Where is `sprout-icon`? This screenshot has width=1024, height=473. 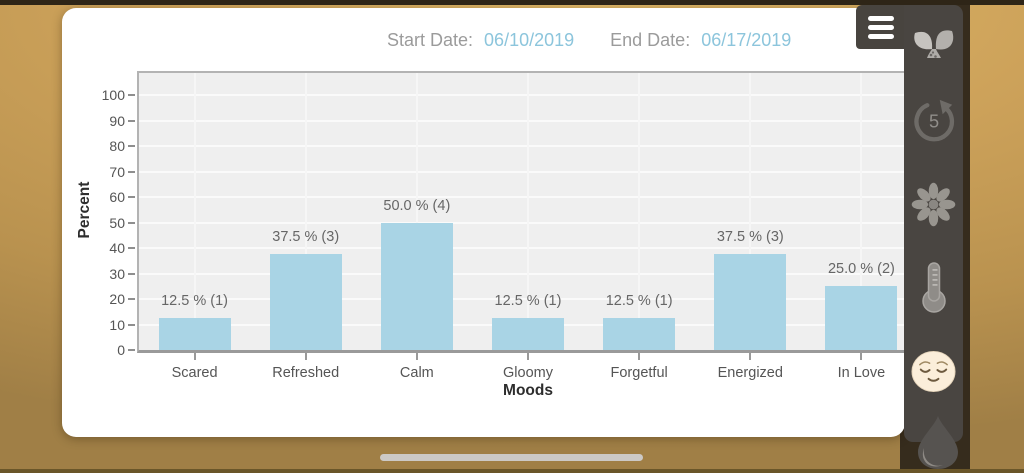 sprout-icon is located at coordinates (933, 44).